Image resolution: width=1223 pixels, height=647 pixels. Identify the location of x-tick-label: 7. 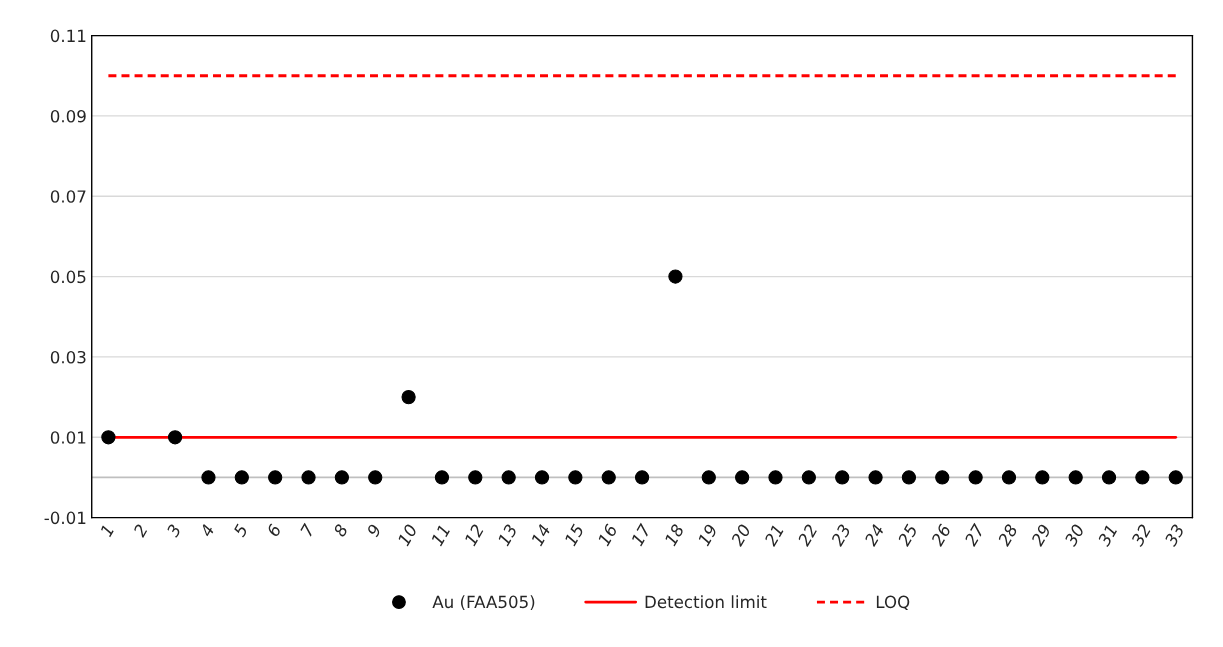
(308, 529).